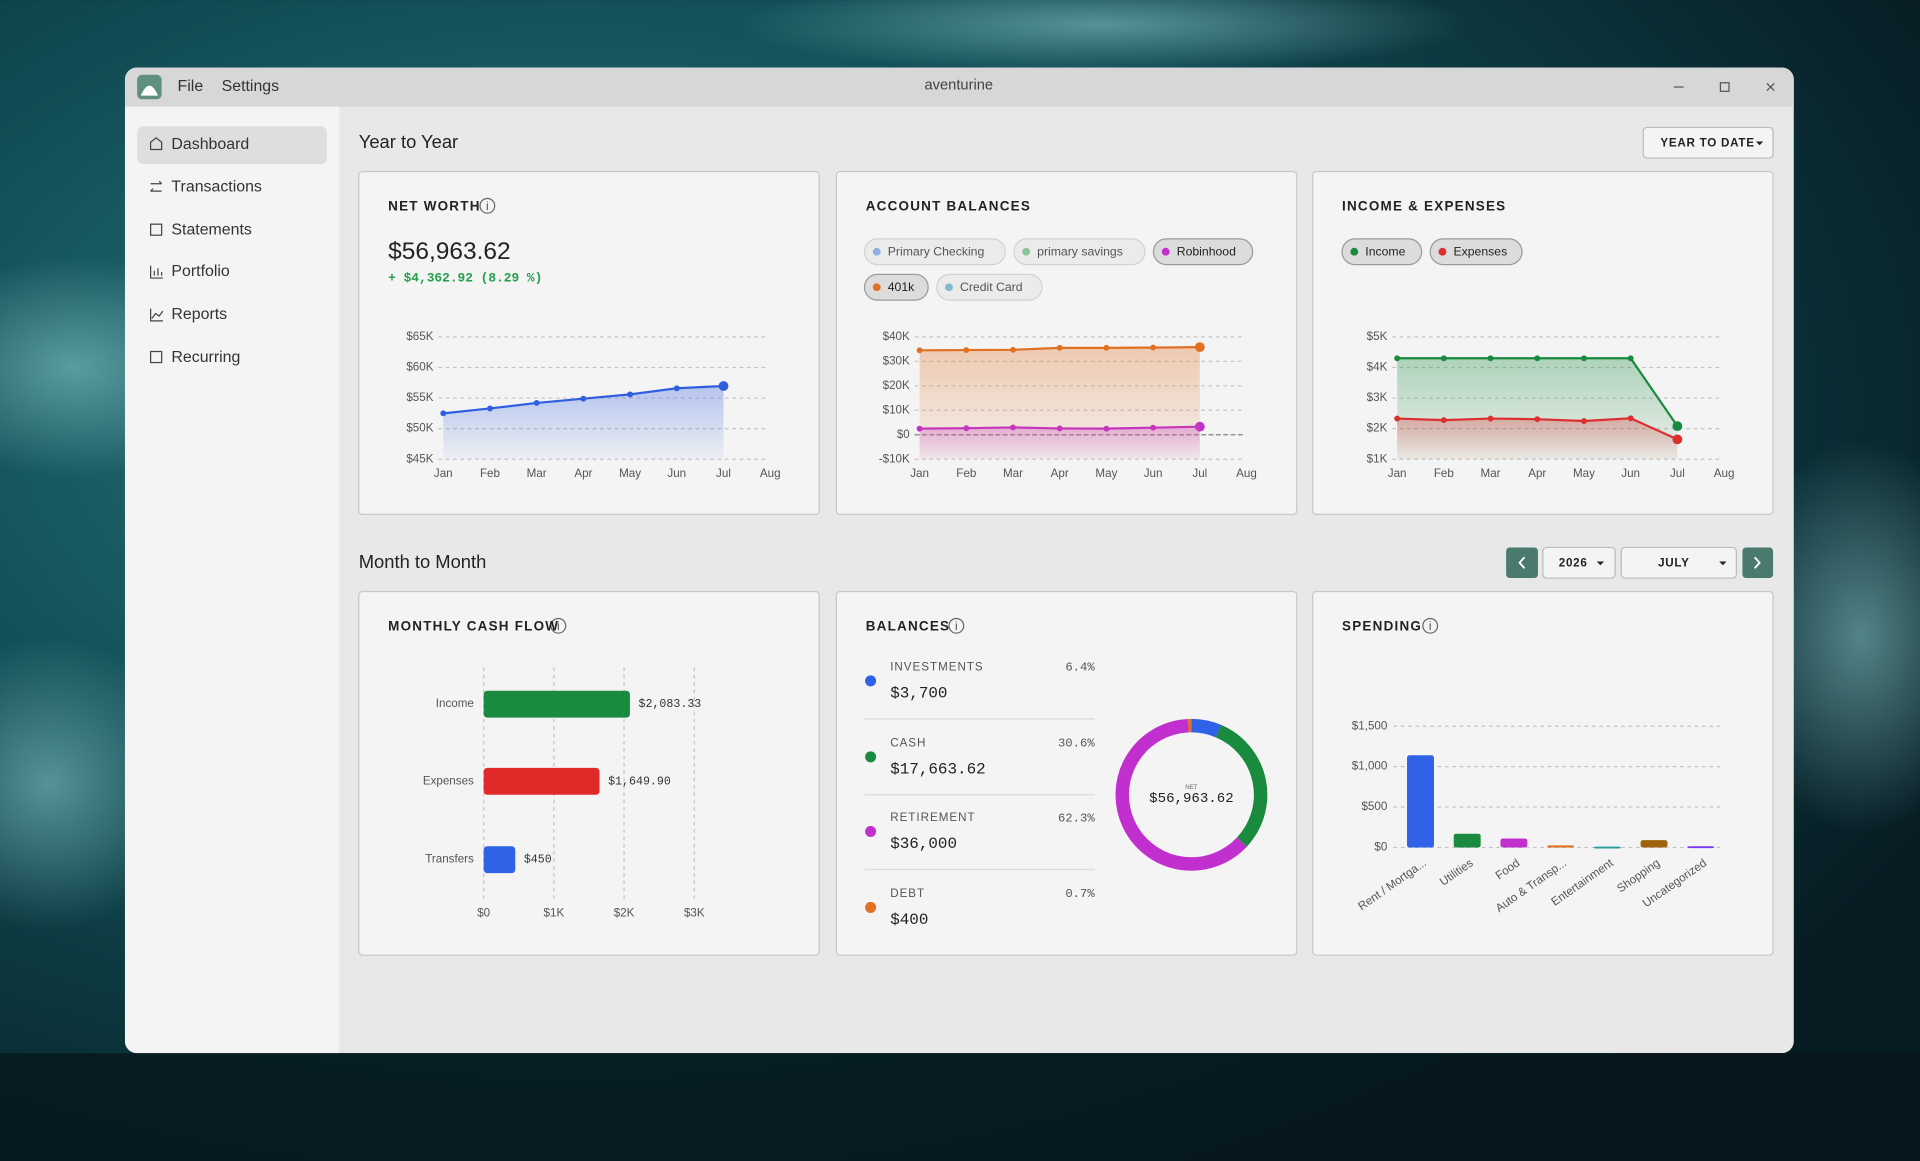  I want to click on card-title: MONTHLY CASH FLOW, so click(473, 626).